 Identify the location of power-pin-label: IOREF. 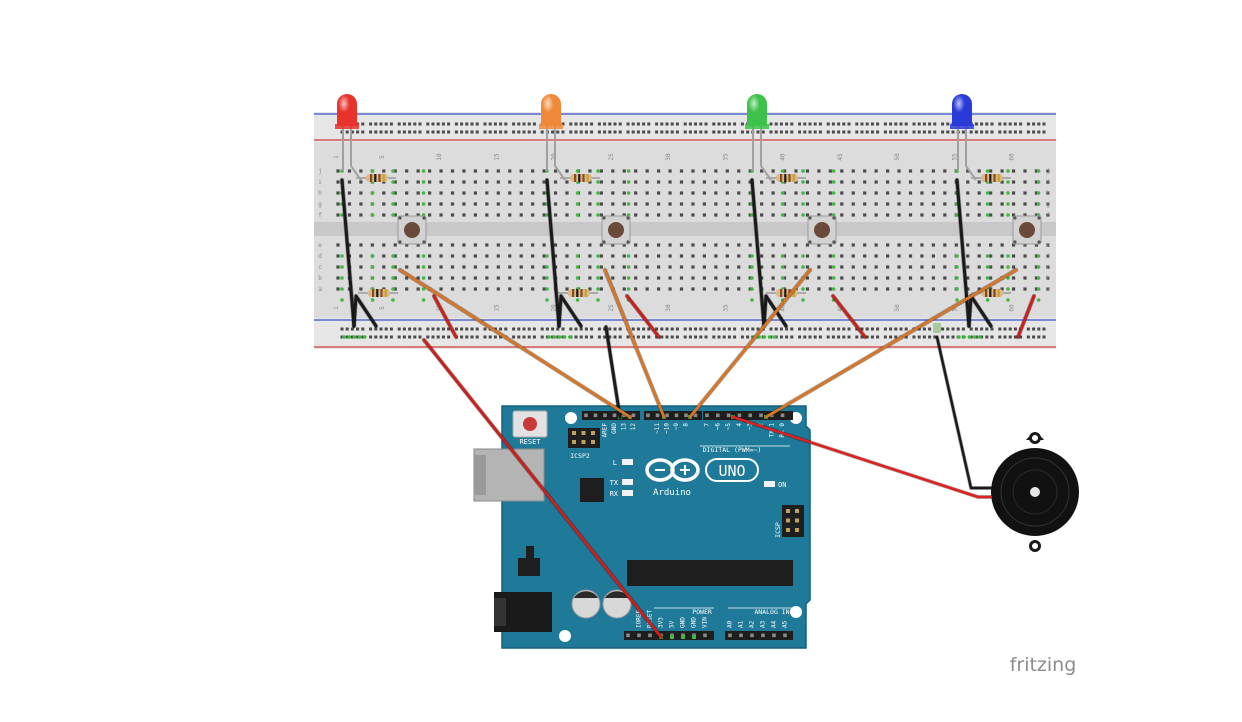
(639, 619).